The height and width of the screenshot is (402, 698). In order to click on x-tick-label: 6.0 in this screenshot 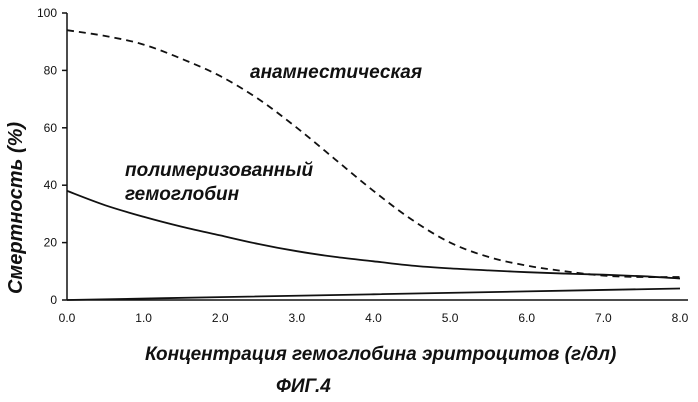, I will do `click(526, 318)`.